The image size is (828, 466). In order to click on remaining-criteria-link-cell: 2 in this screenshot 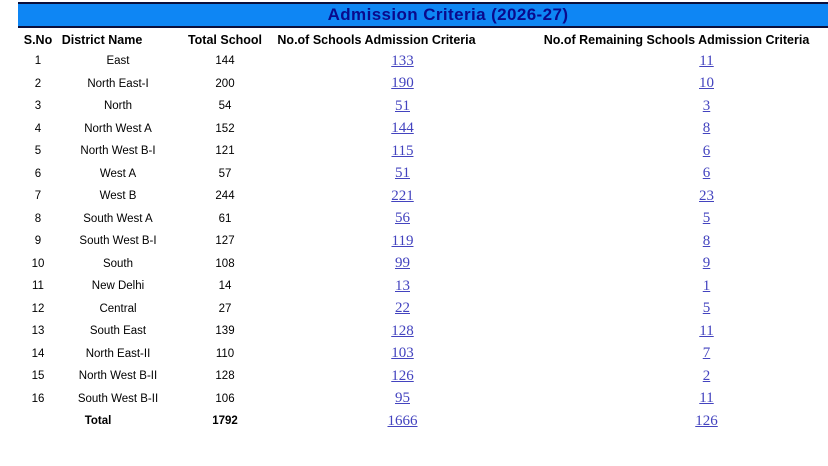, I will do `click(671, 376)`.